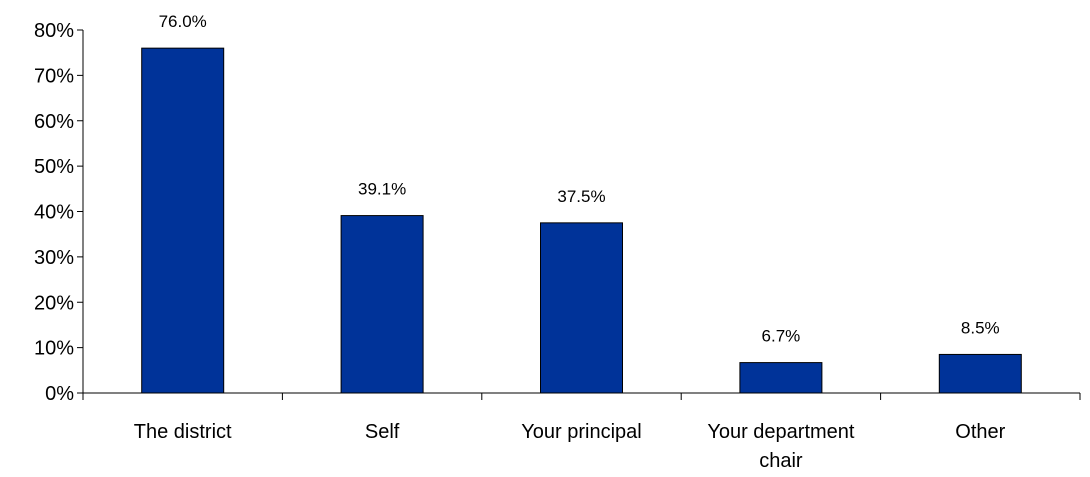  I want to click on x-category-label: The district, so click(183, 432).